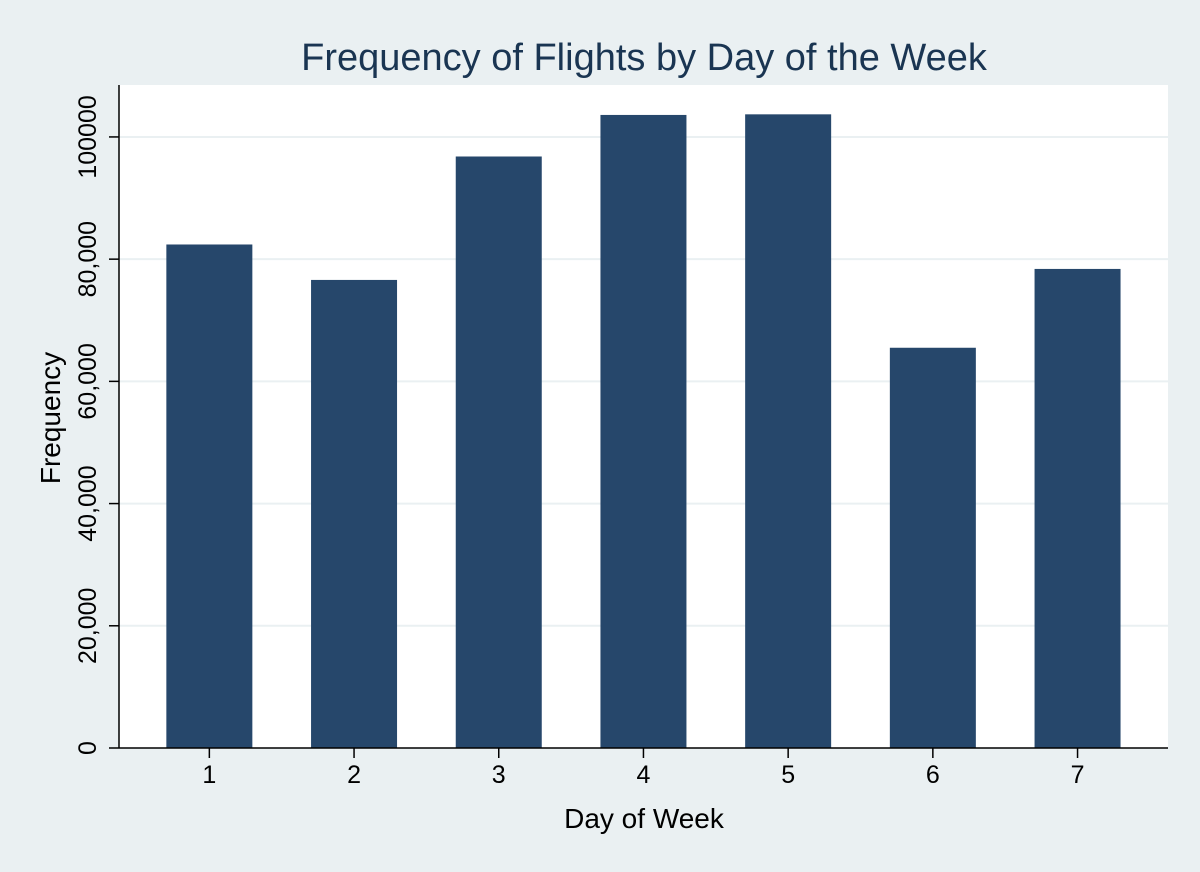  Describe the element at coordinates (499, 775) in the screenshot. I see `x-tick-label-3: 3` at that location.